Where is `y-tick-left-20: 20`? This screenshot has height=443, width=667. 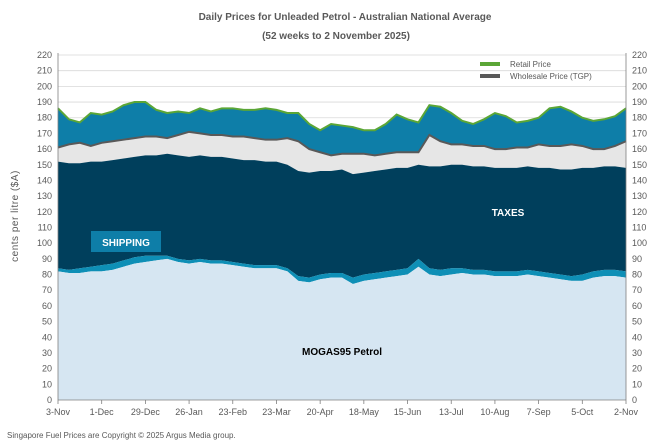 y-tick-left-20: 20 is located at coordinates (47, 369).